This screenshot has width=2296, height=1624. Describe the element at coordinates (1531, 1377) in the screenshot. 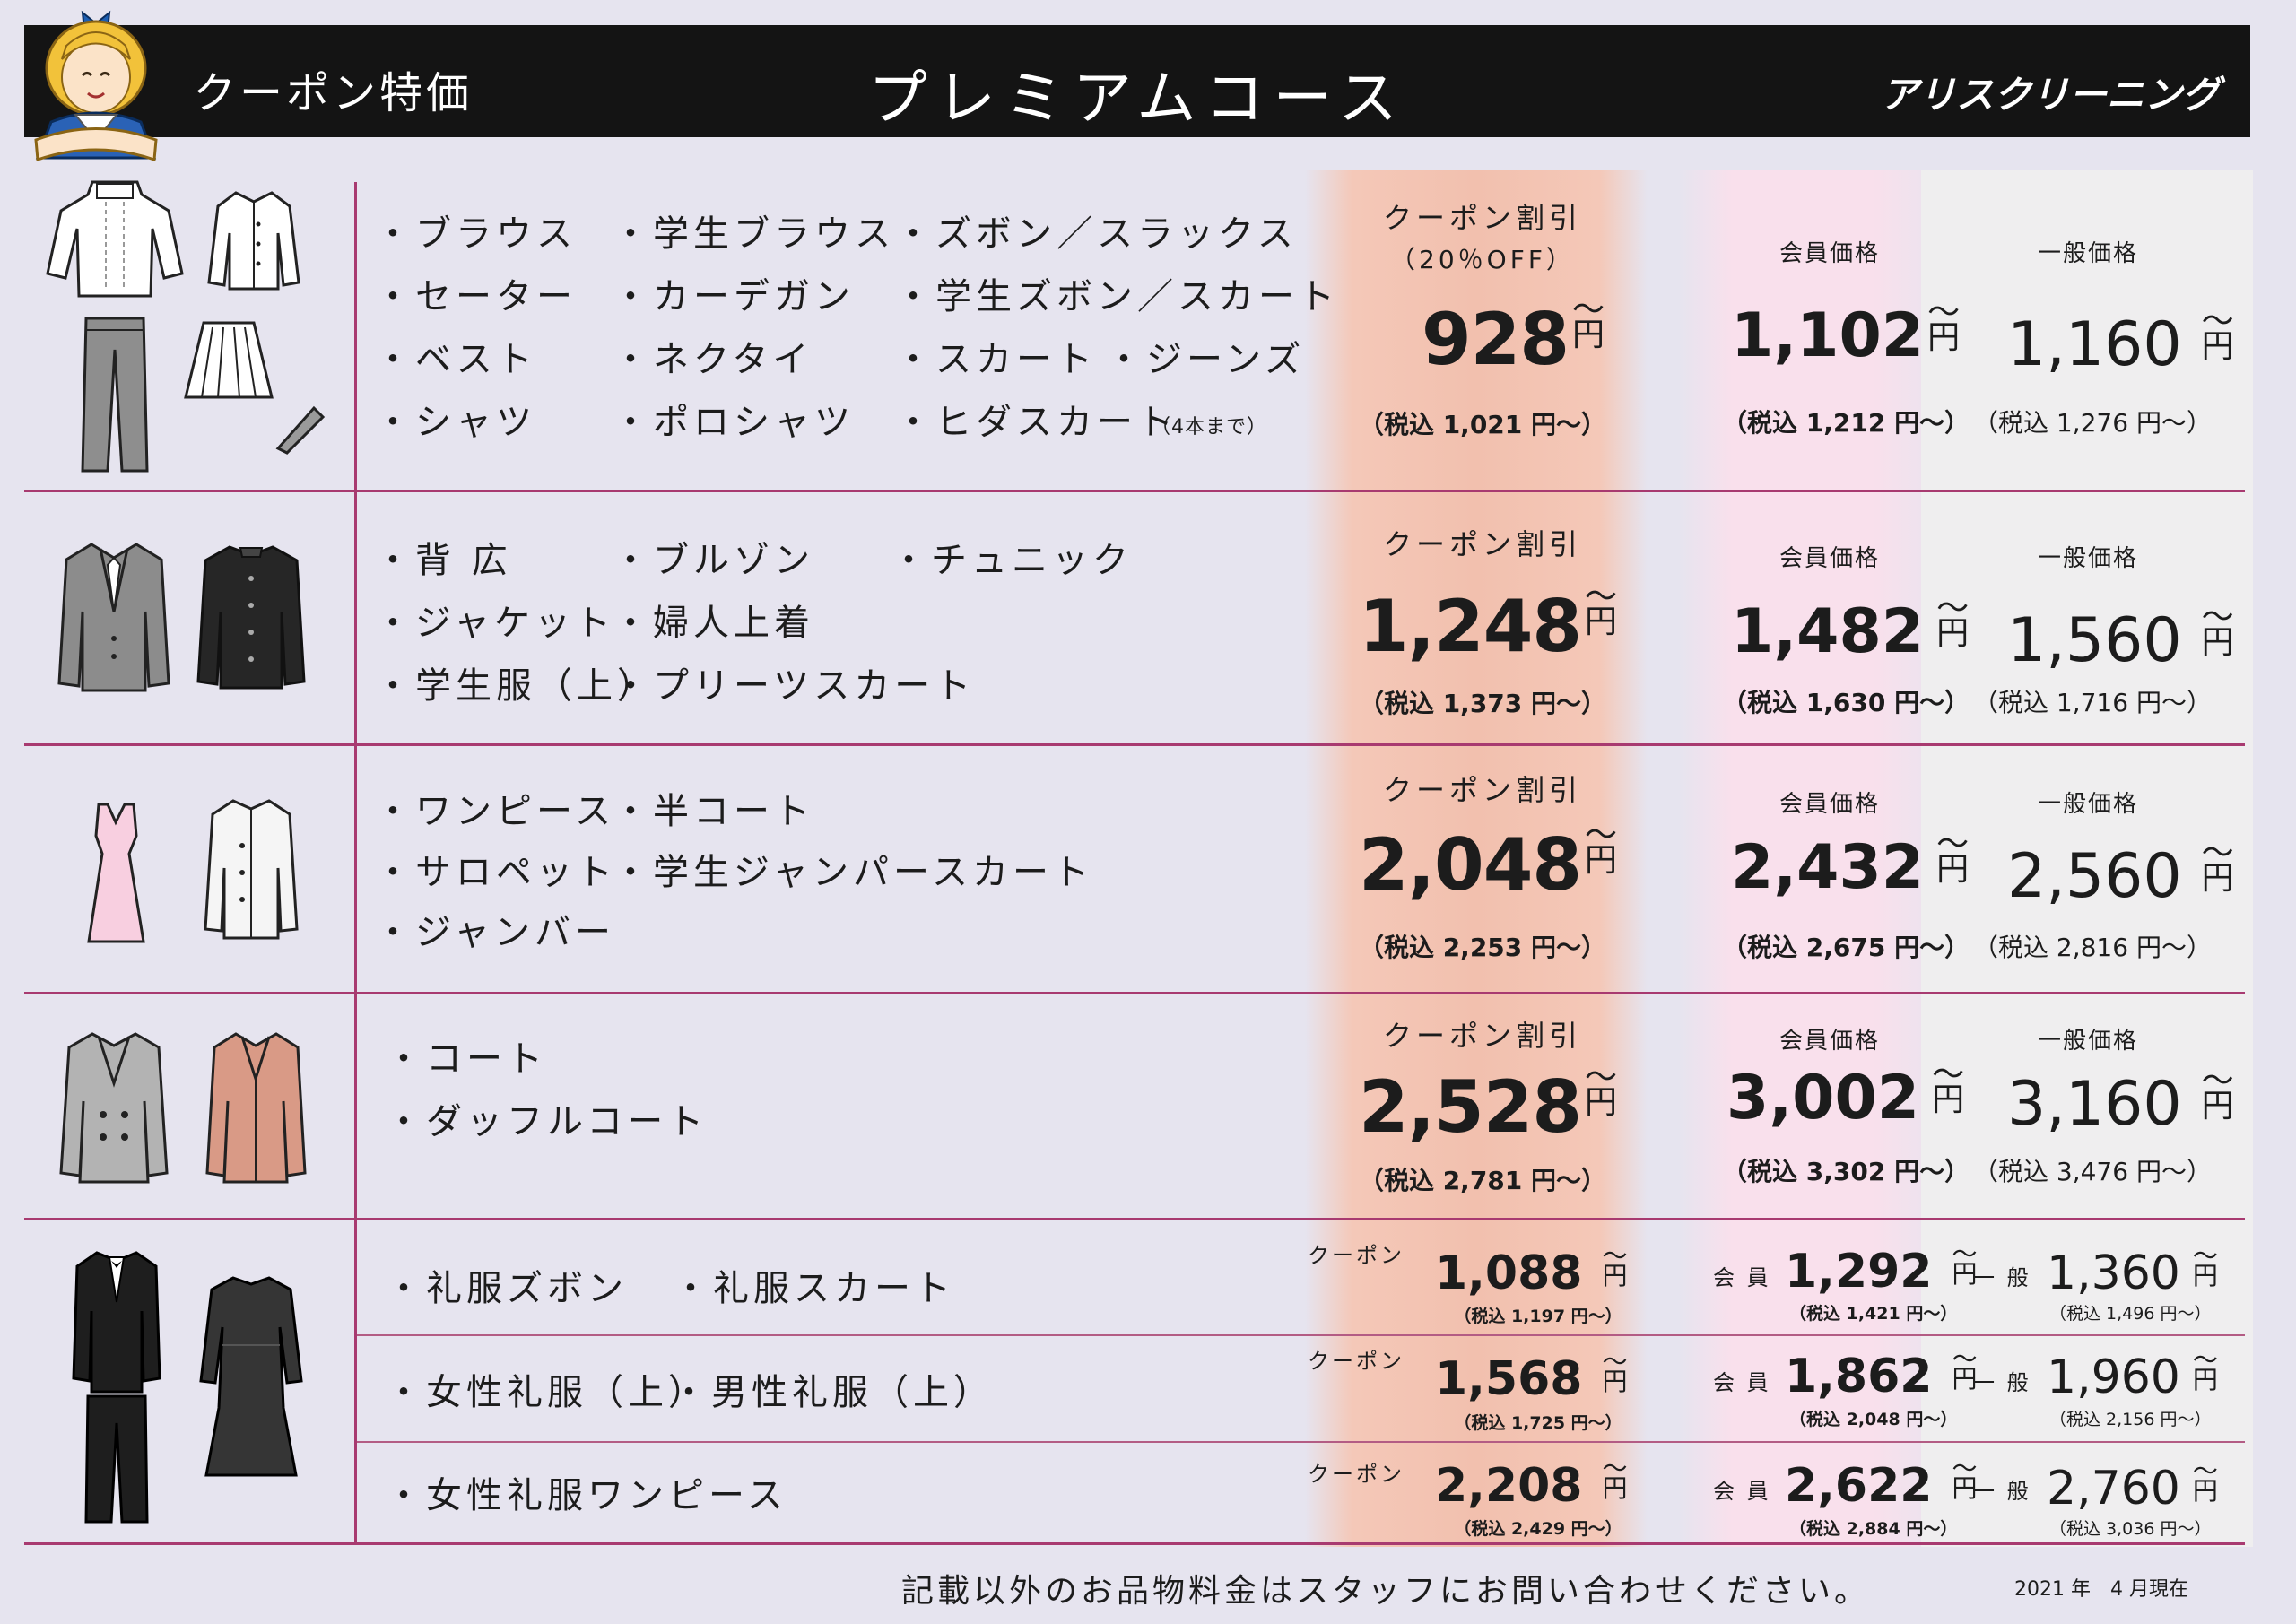

I see `coupon-price: 1,568 ～円` at that location.